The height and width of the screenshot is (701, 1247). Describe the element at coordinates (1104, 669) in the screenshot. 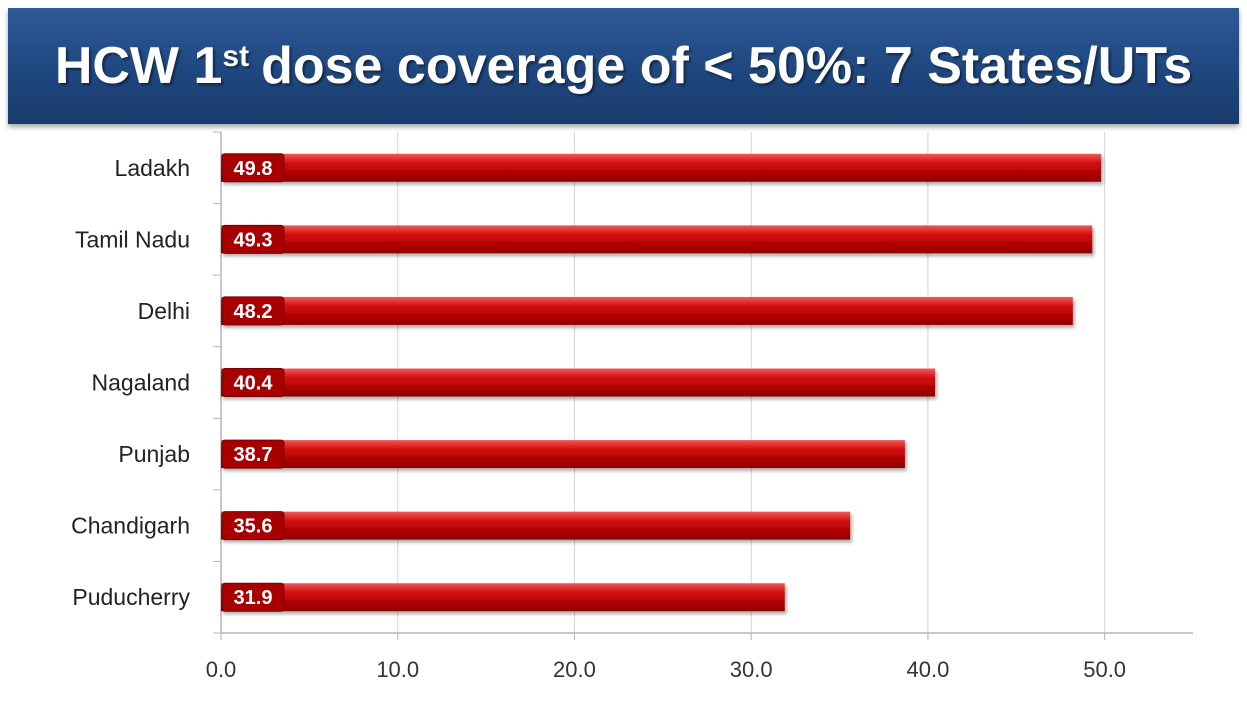

I see `x-tick-label: 50.0` at that location.